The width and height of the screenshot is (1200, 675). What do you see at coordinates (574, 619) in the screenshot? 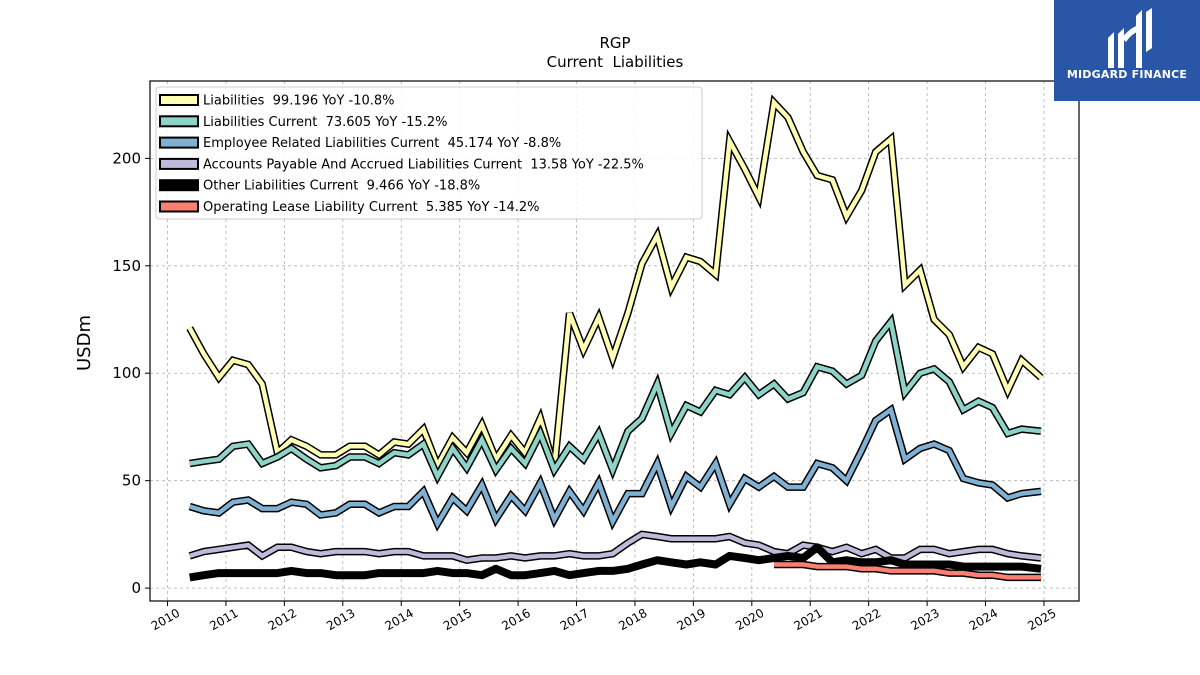
I see `x-tick-label: 2017` at bounding box center [574, 619].